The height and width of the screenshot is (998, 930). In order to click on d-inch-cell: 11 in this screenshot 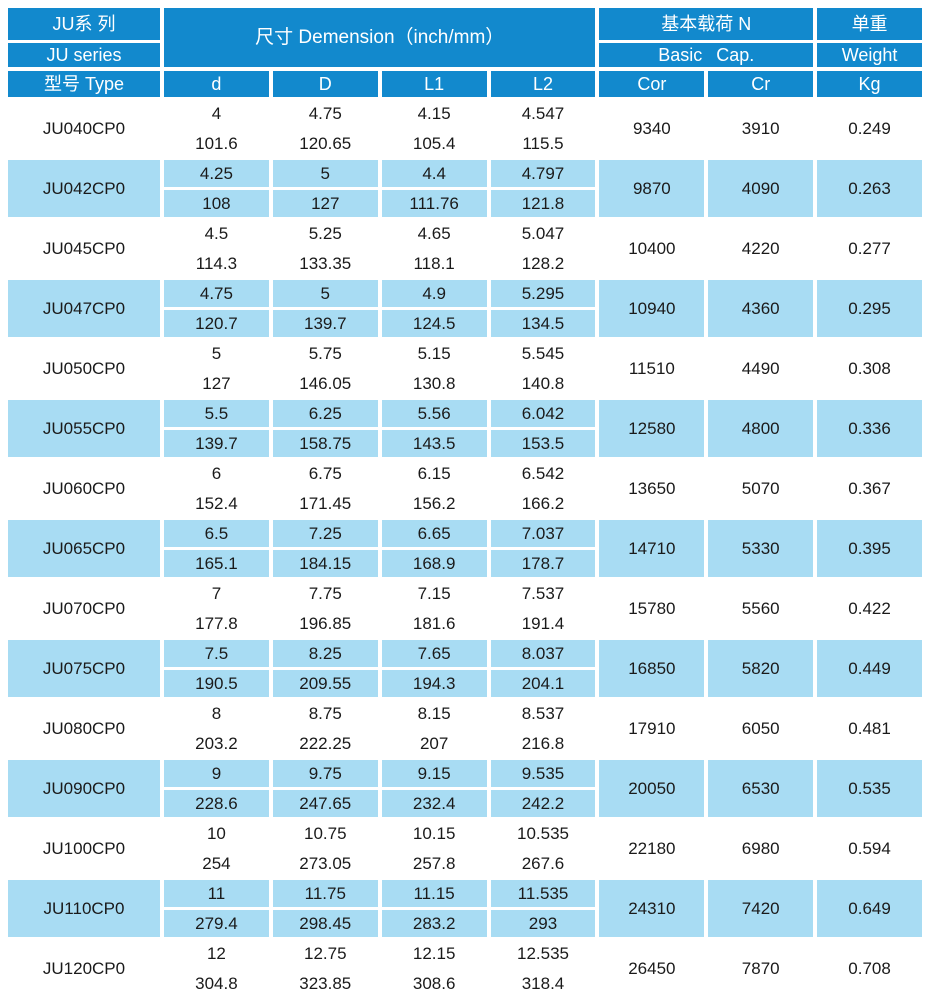, I will do `click(216, 893)`.